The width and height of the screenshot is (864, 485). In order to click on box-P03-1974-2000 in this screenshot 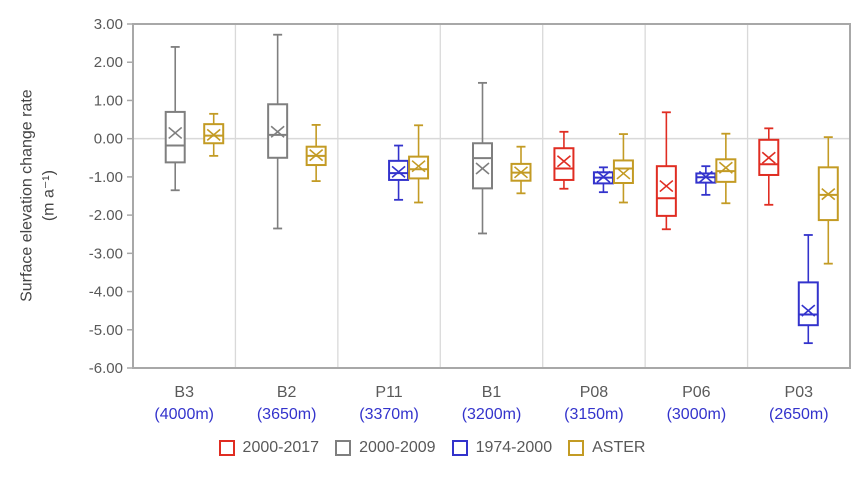, I will do `click(808, 289)`.